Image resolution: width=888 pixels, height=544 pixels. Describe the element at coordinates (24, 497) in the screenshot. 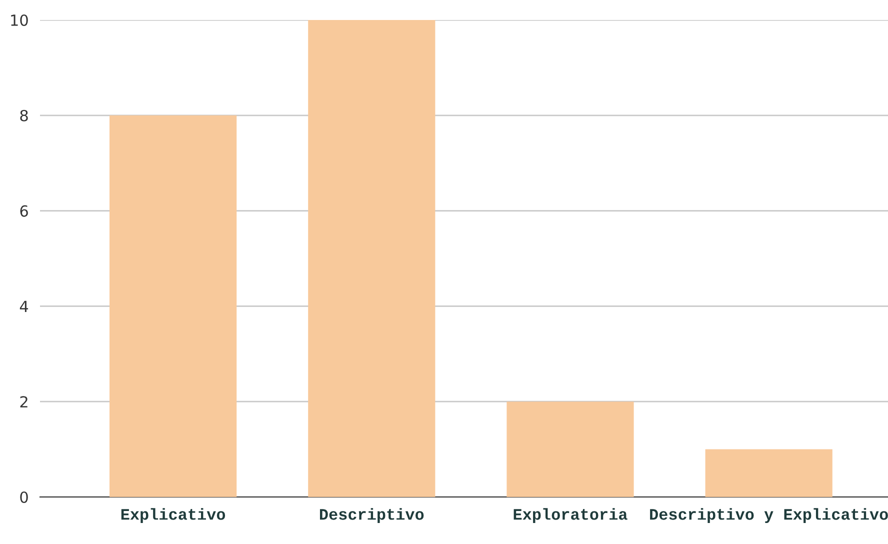

I see `y-tick-label: 0` at that location.